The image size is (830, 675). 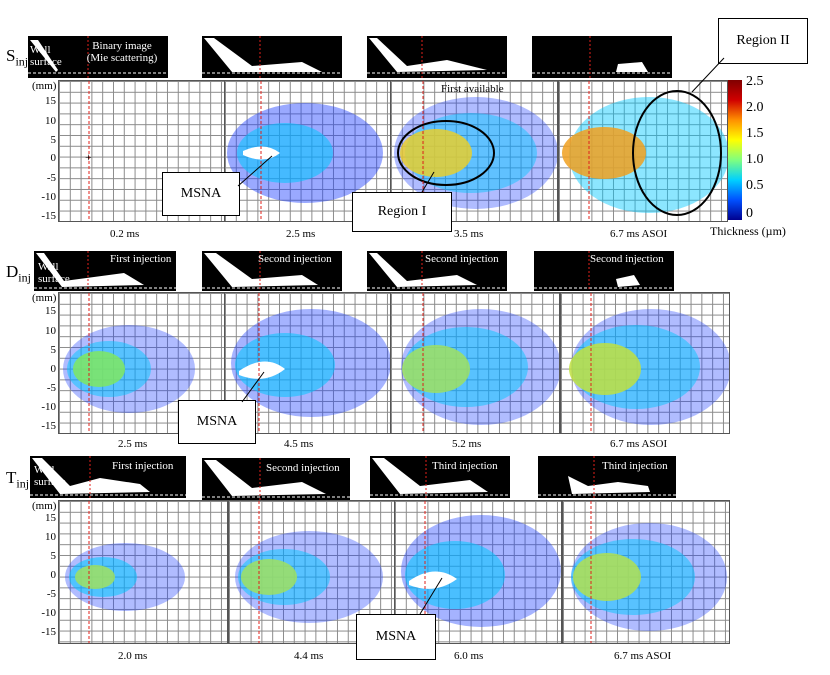 I want to click on thickness-panel: +, so click(x=142, y=151).